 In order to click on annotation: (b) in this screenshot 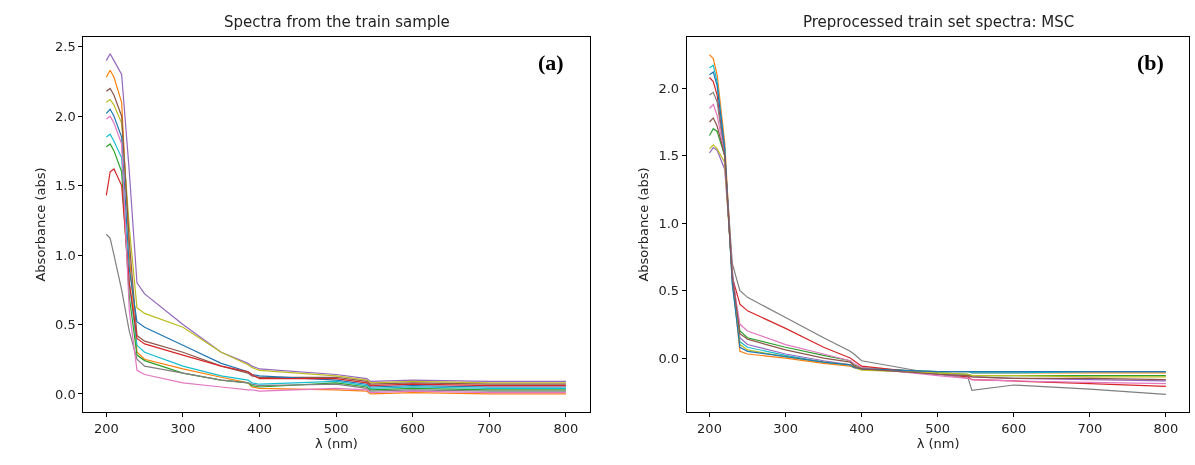, I will do `click(1150, 62)`.